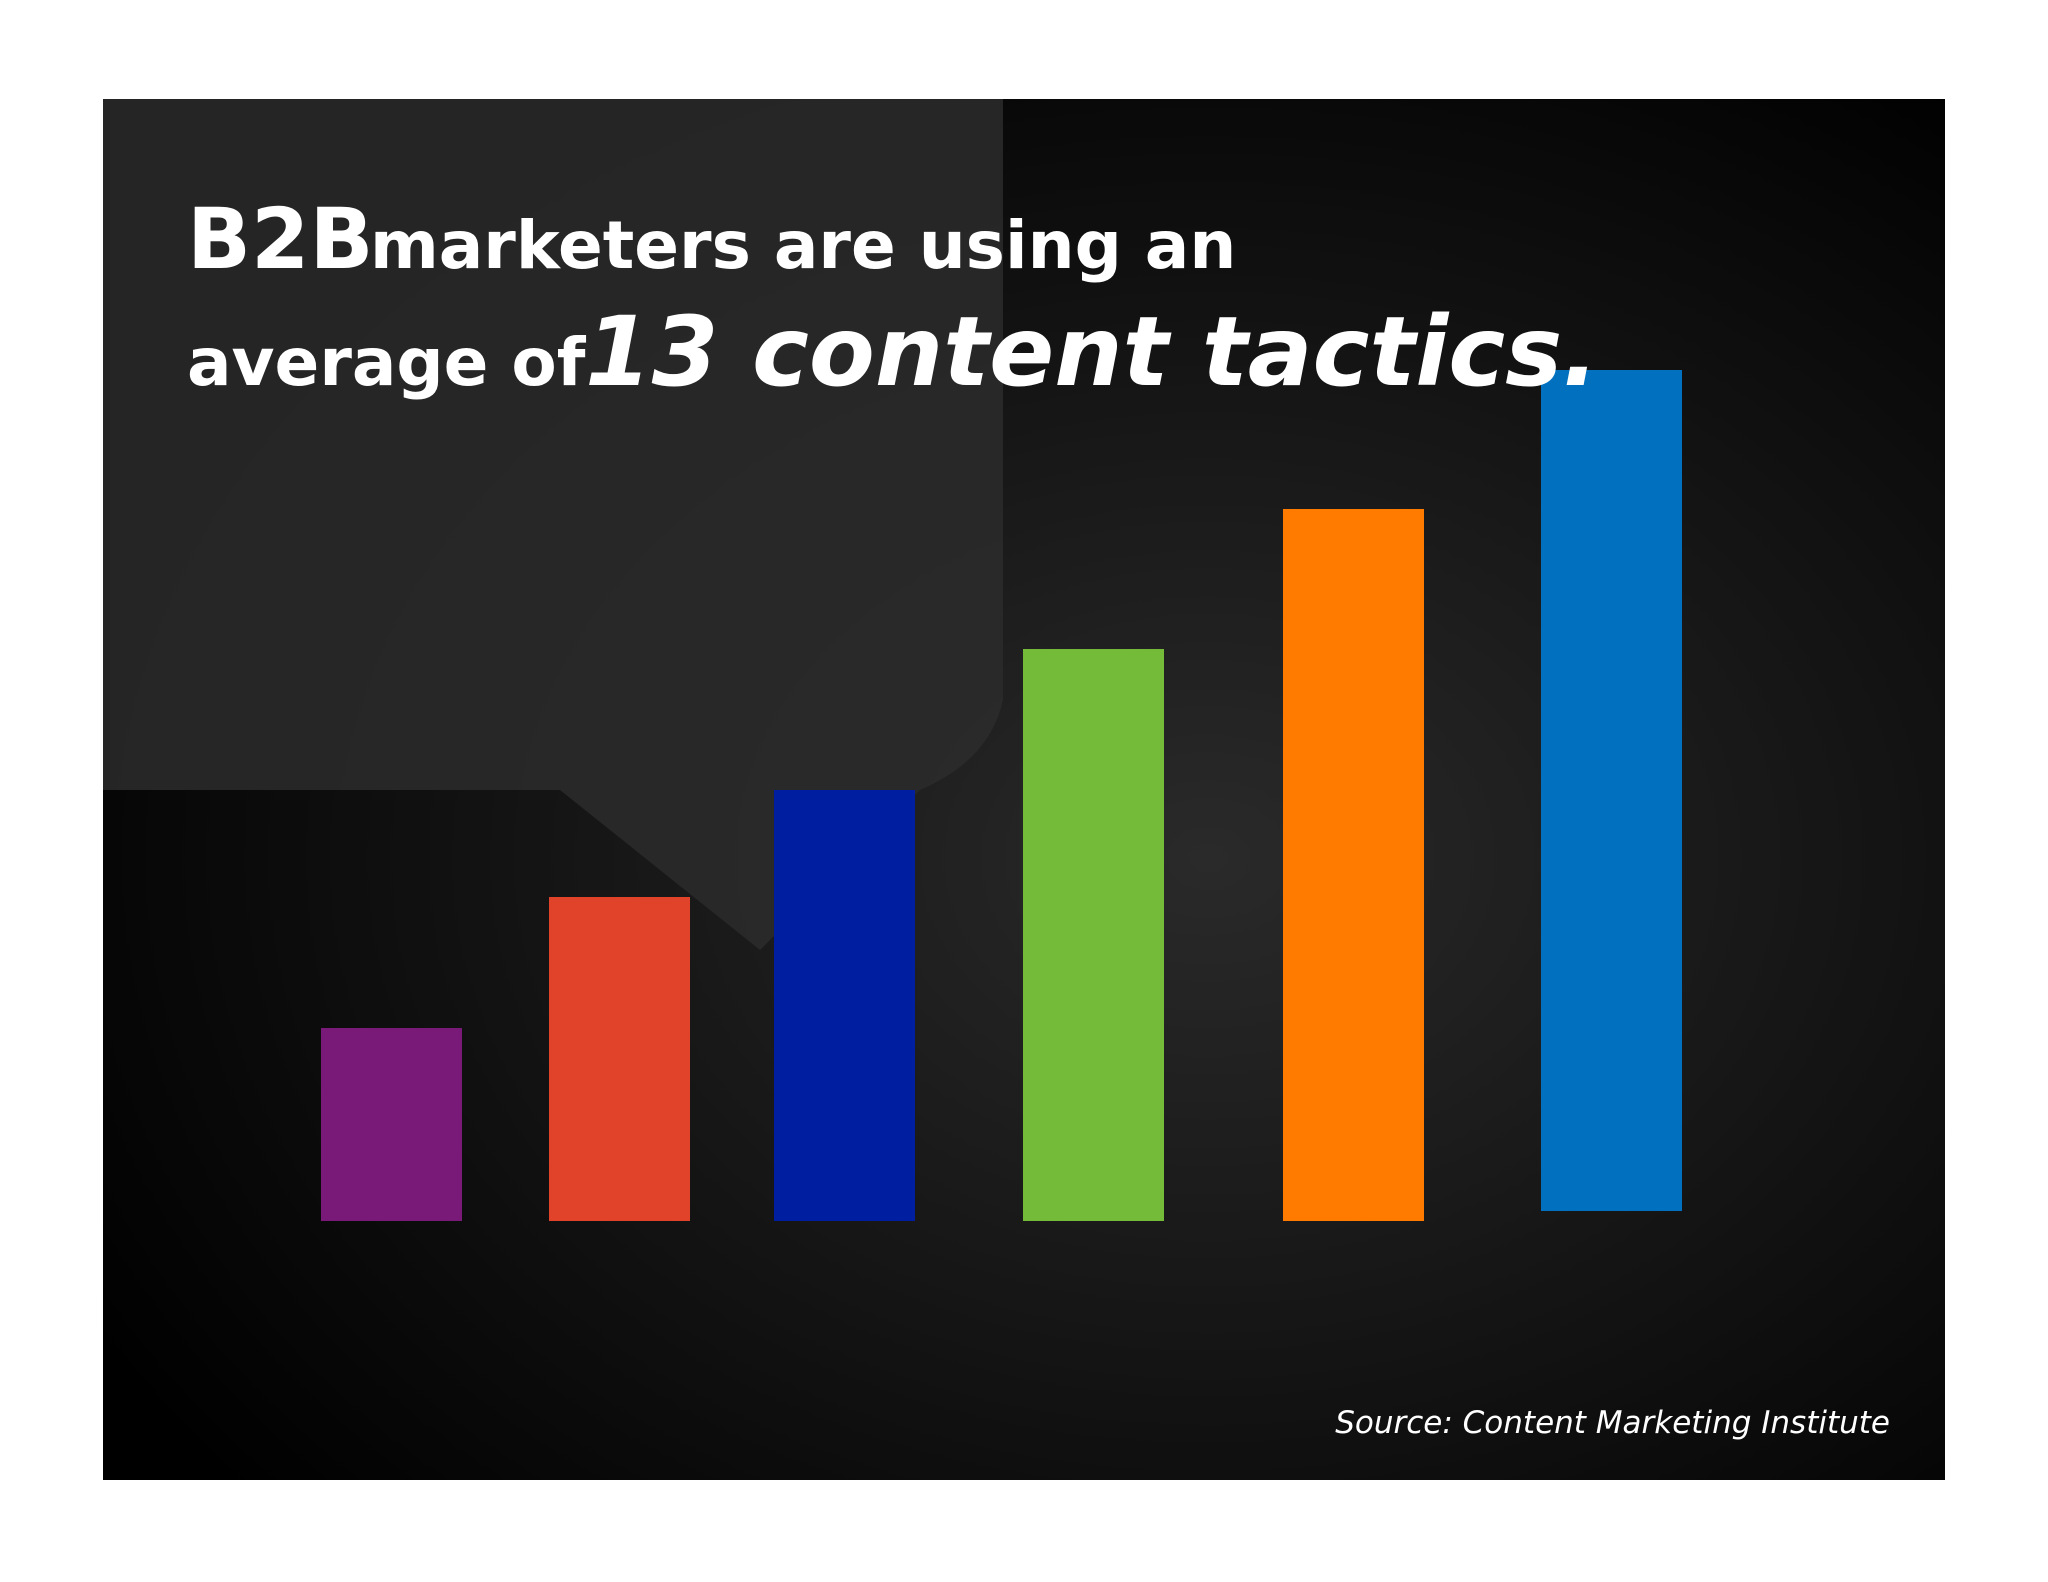  What do you see at coordinates (1612, 1423) in the screenshot?
I see `source: Source: Content Marketing Institute` at bounding box center [1612, 1423].